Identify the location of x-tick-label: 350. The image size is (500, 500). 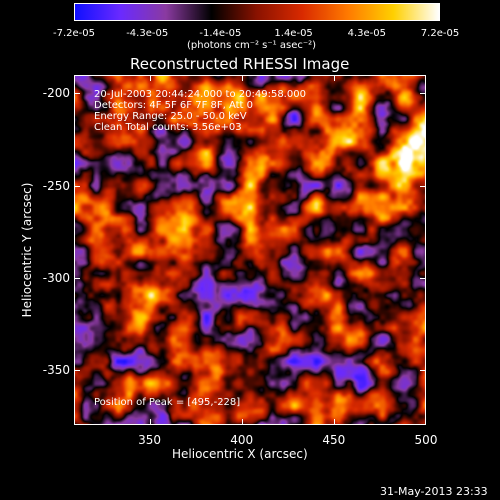
(149, 440).